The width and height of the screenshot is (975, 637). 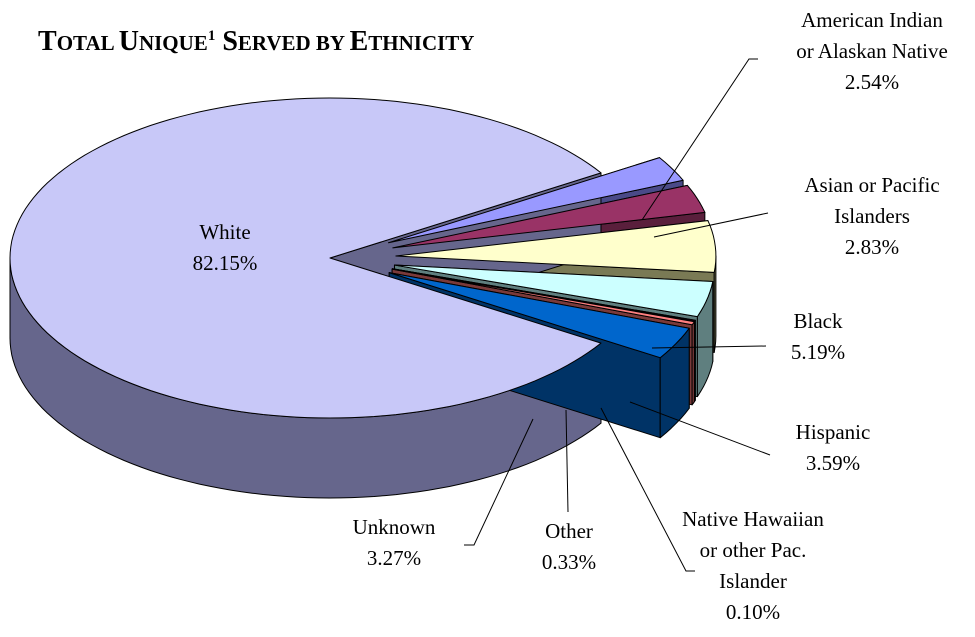 What do you see at coordinates (872, 82) in the screenshot?
I see `slice-value-label: 2.54%` at bounding box center [872, 82].